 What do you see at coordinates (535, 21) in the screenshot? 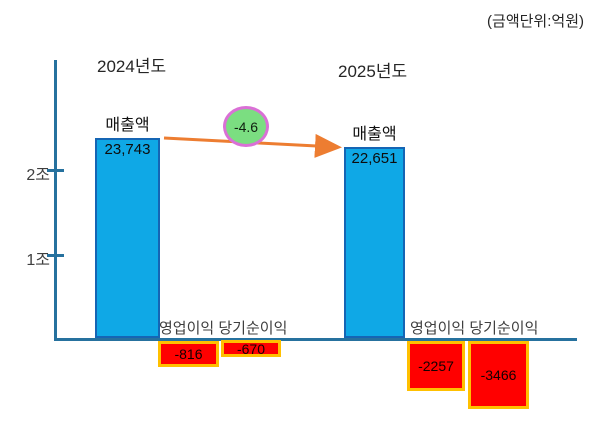
I see `unit-note: (금액단위:억원)` at bounding box center [535, 21].